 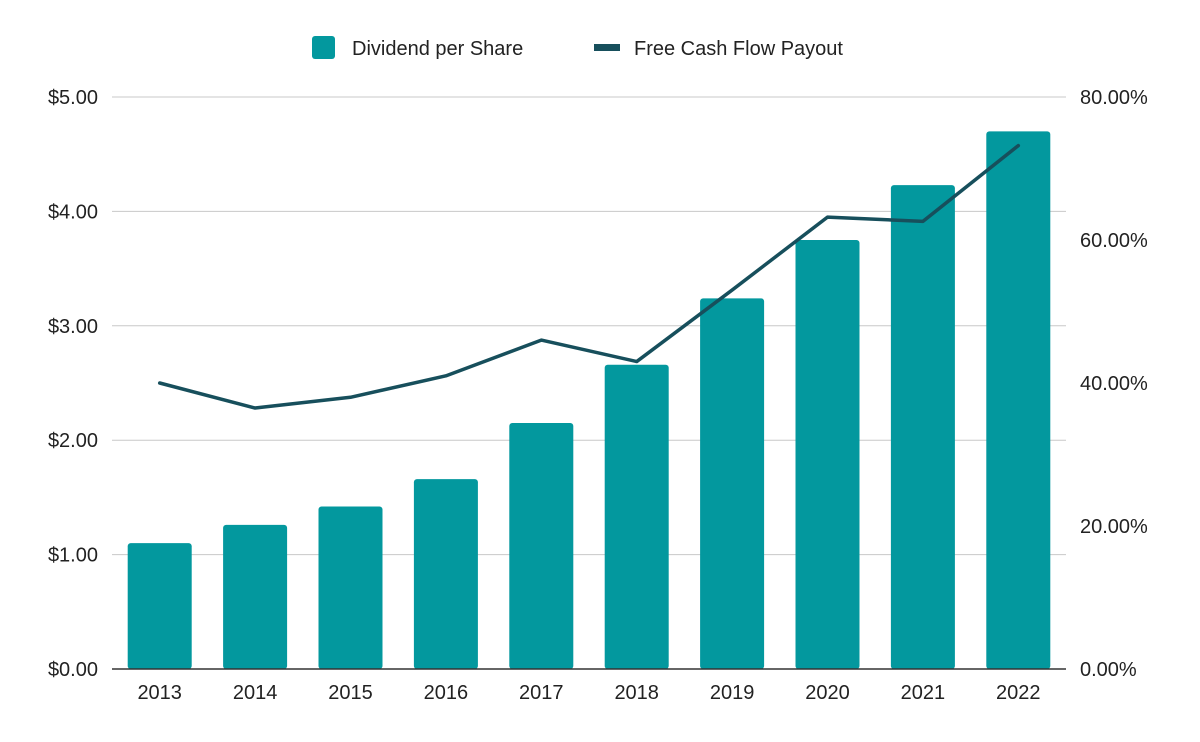 I want to click on legend-swatch-payout, so click(x=607, y=47).